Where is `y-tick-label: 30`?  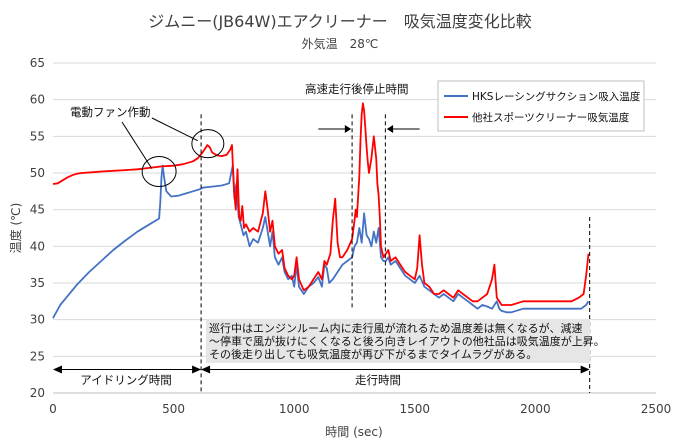 y-tick-label: 30 is located at coordinates (37, 320).